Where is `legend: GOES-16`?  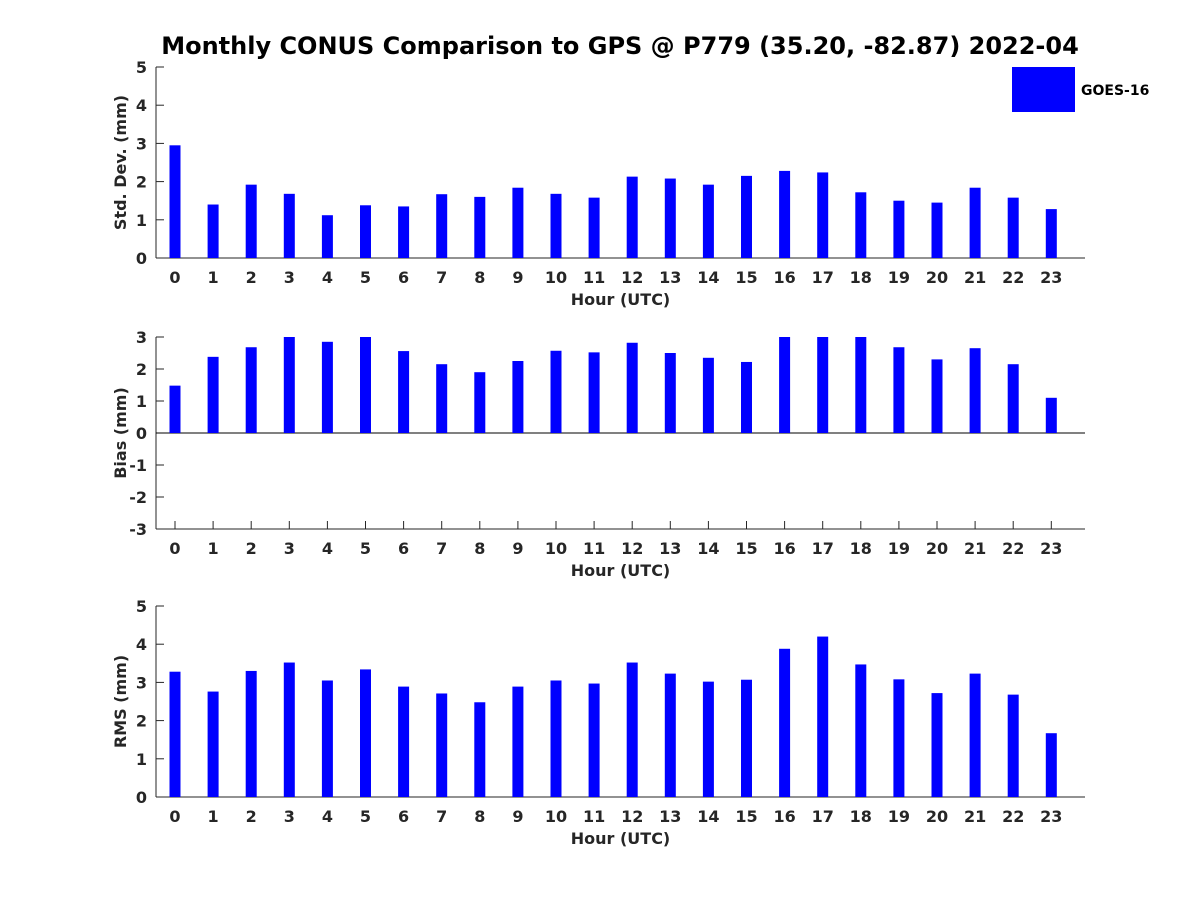 legend: GOES-16 is located at coordinates (1080, 89).